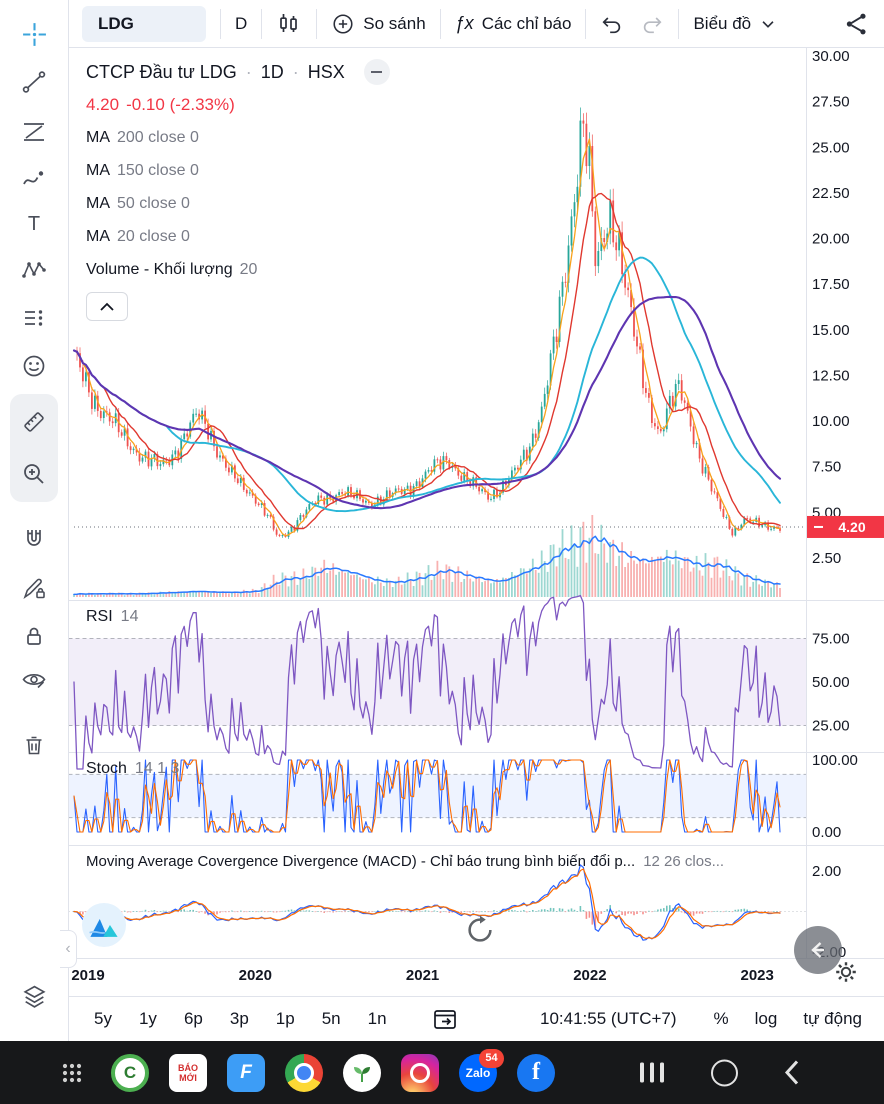 Image resolution: width=884 pixels, height=1104 pixels. I want to click on legend-collapse-button, so click(107, 306).